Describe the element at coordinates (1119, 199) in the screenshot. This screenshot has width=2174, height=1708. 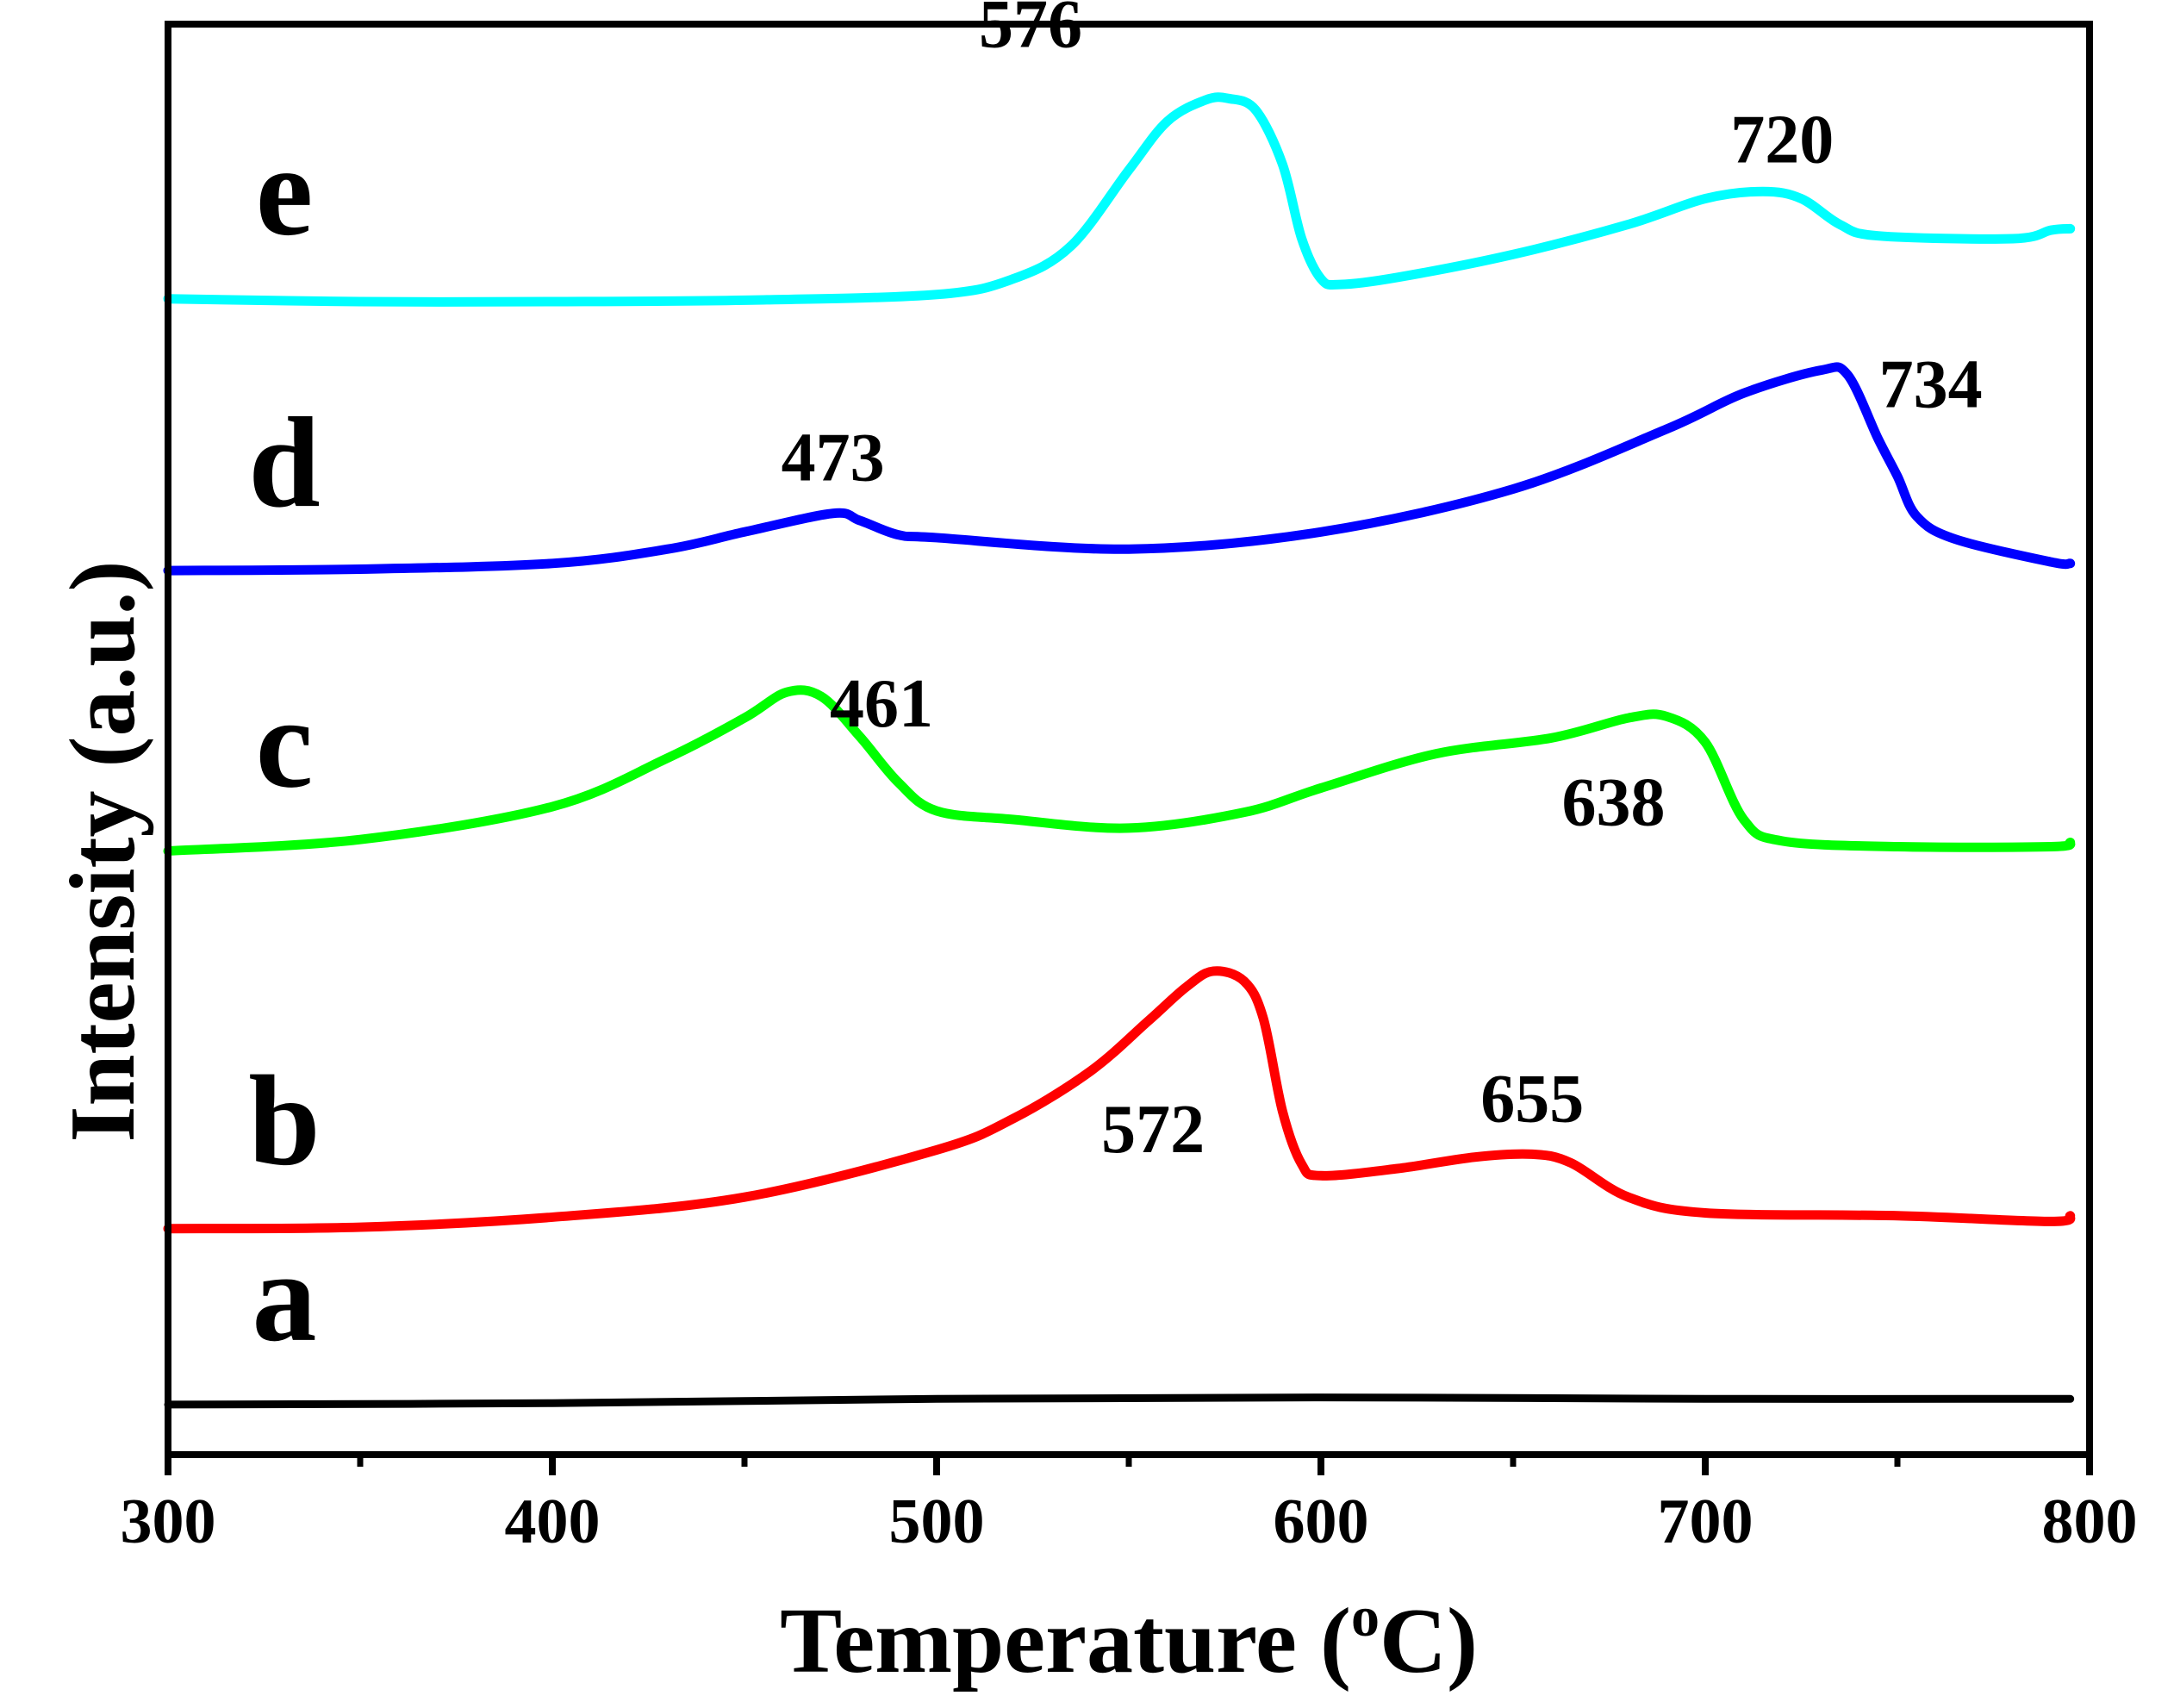
I see `series-e-line` at that location.